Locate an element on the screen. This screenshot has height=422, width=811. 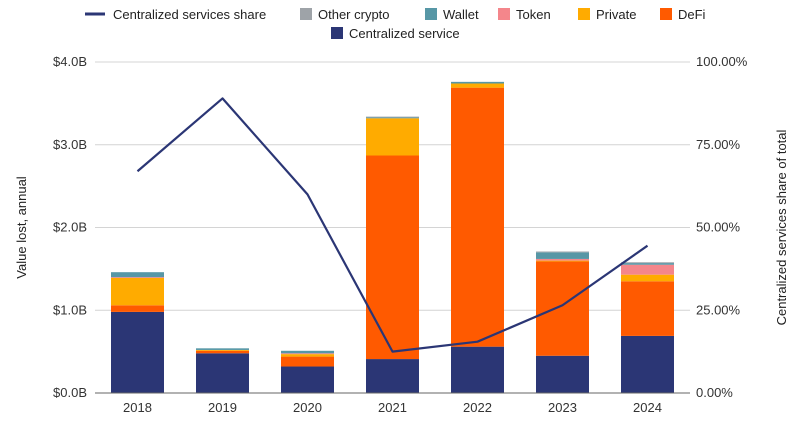
bar-other-crypto-2024 is located at coordinates (647, 263).